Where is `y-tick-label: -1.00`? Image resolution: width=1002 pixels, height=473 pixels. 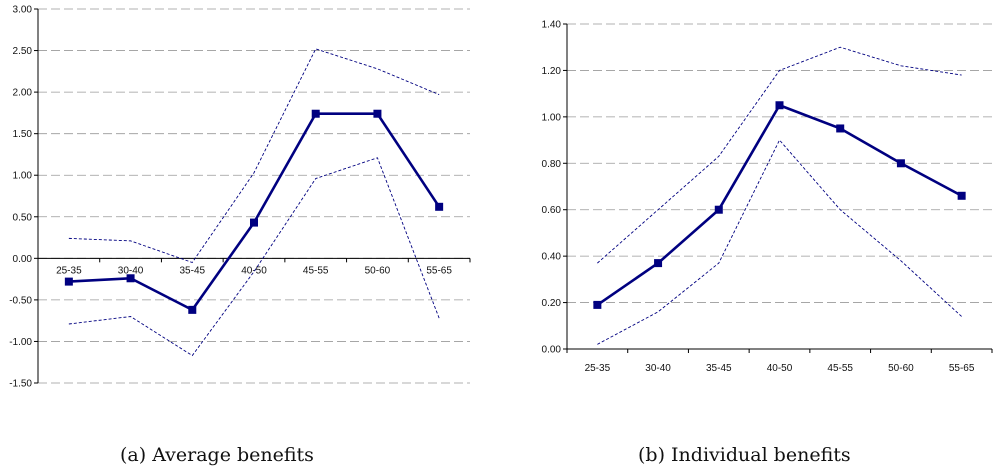 y-tick-label: -1.00 is located at coordinates (20, 342).